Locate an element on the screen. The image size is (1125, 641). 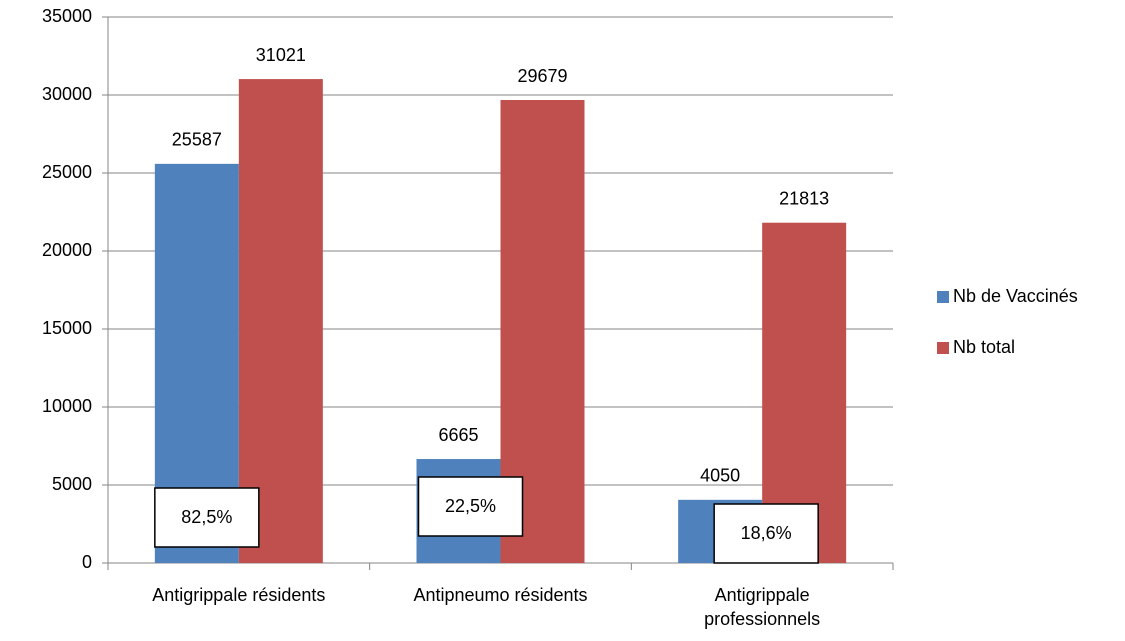
data-label: 21813 is located at coordinates (804, 198).